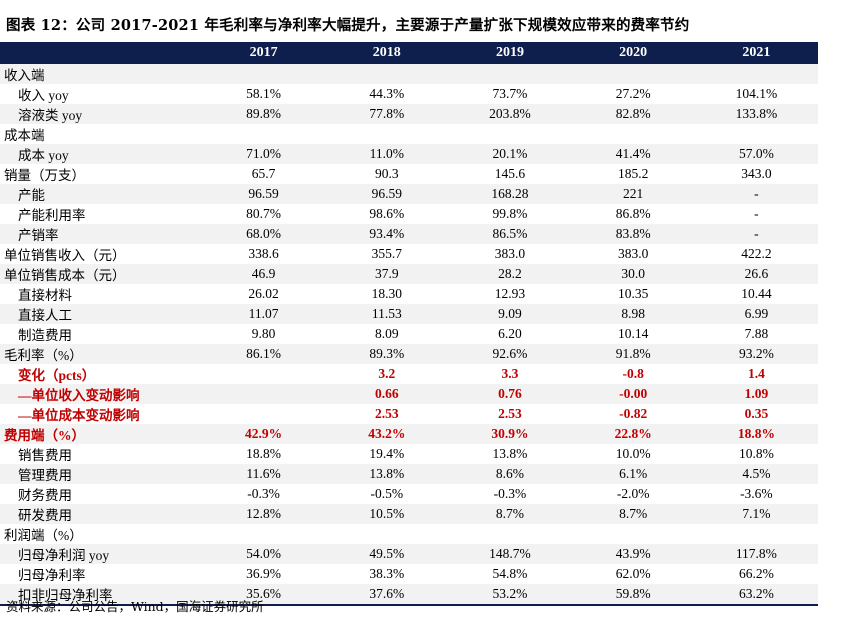 The width and height of the screenshot is (844, 640). Describe the element at coordinates (633, 414) in the screenshot. I see `cell-2020: -0.82` at that location.